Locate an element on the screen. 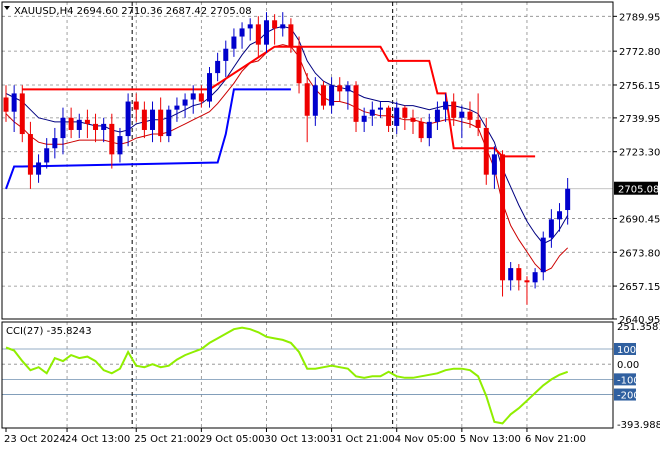 The height and width of the screenshot is (450, 660). time-tick-label: 30 Oct 13:00 is located at coordinates (296, 439).